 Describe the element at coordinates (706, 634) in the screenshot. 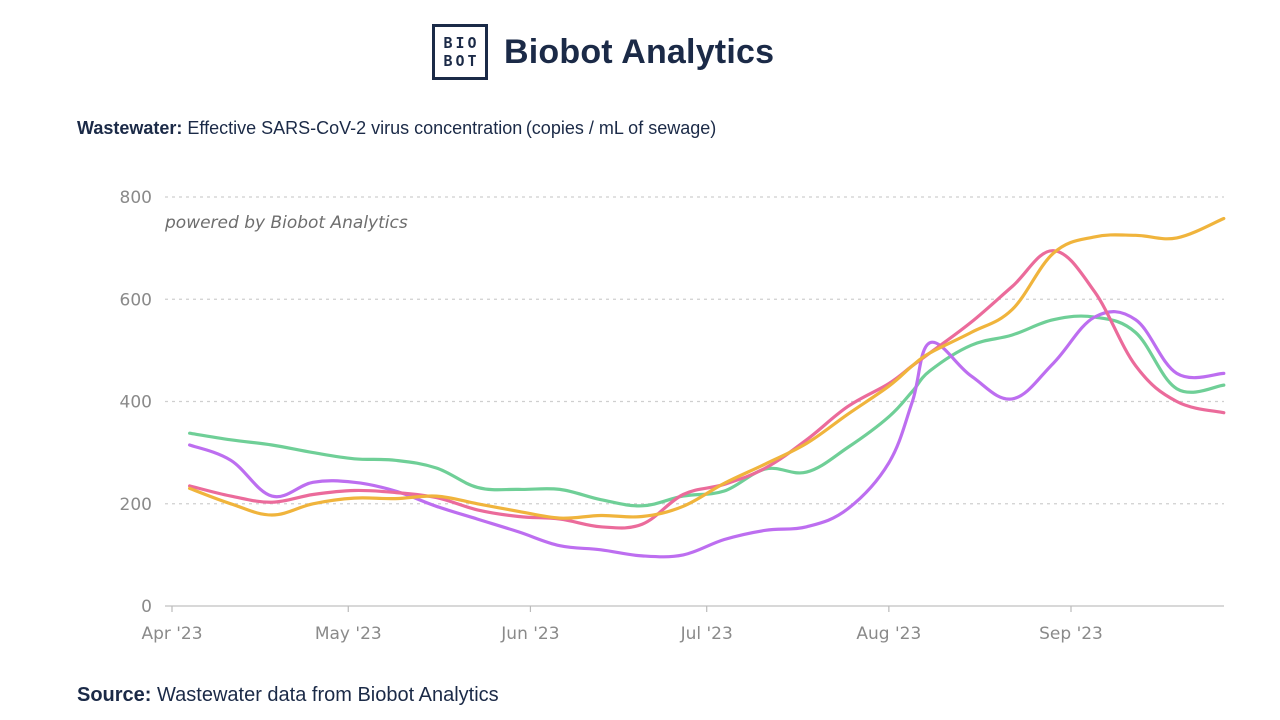

I see `x-tick-label: Jul '23` at that location.